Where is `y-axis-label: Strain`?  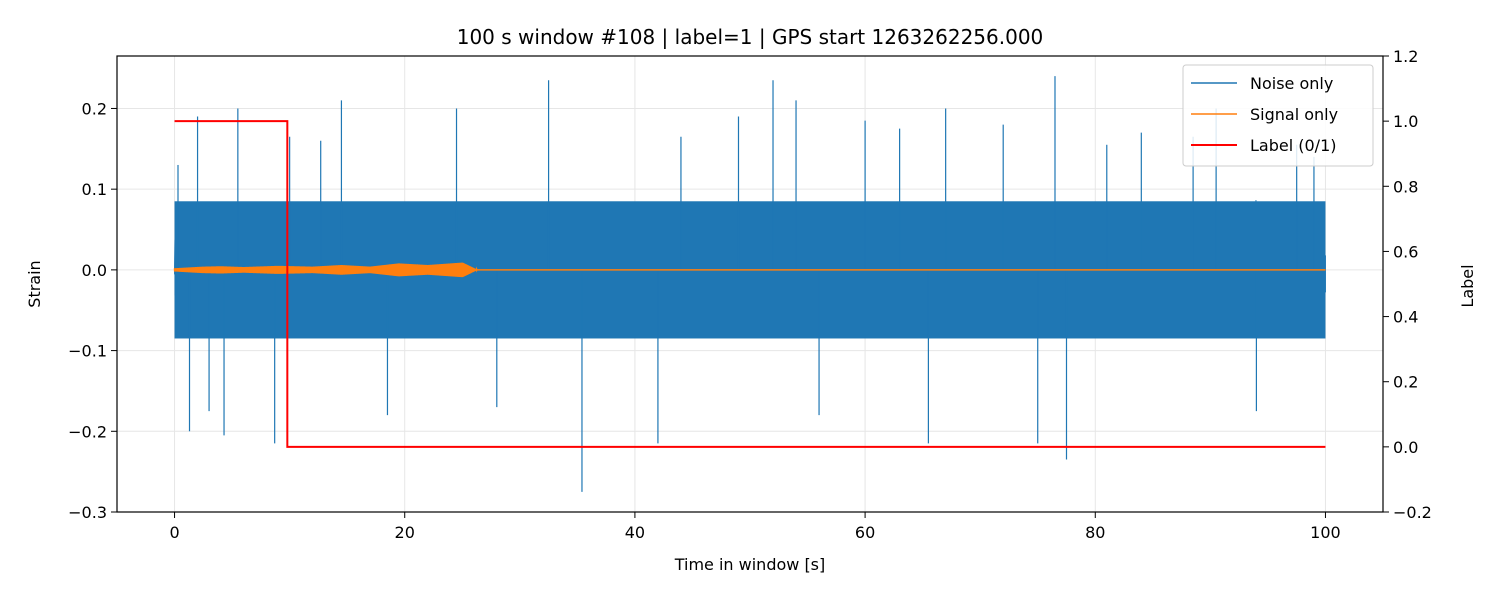 y-axis-label: Strain is located at coordinates (34, 283).